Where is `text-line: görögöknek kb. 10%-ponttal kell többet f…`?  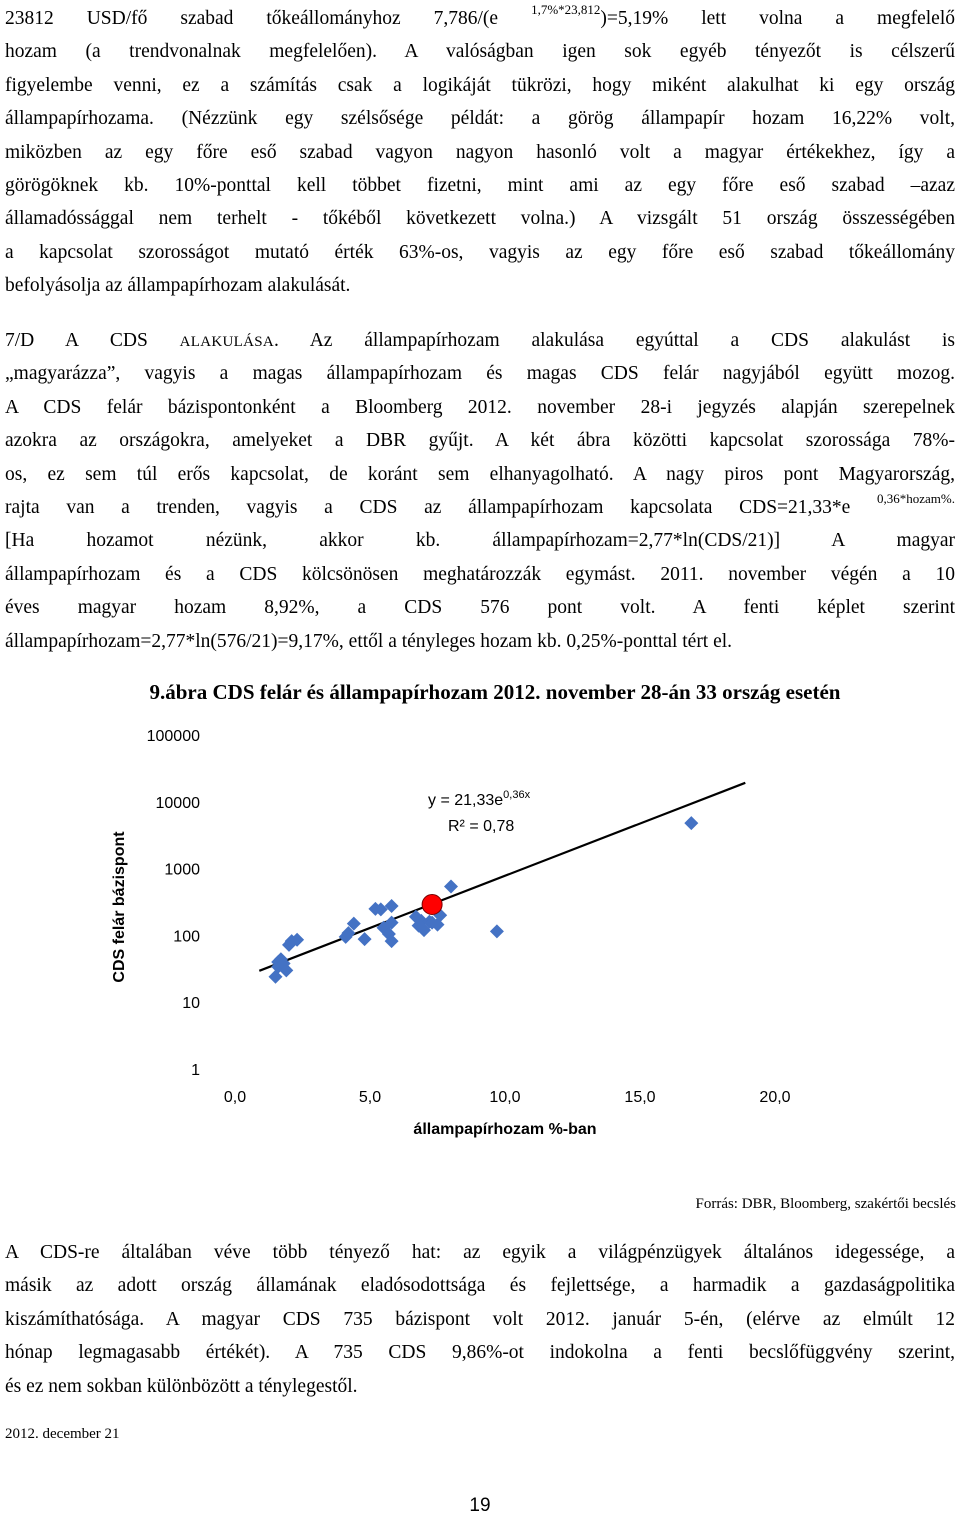 text-line: görögöknek kb. 10%-ponttal kell többet f… is located at coordinates (480, 185).